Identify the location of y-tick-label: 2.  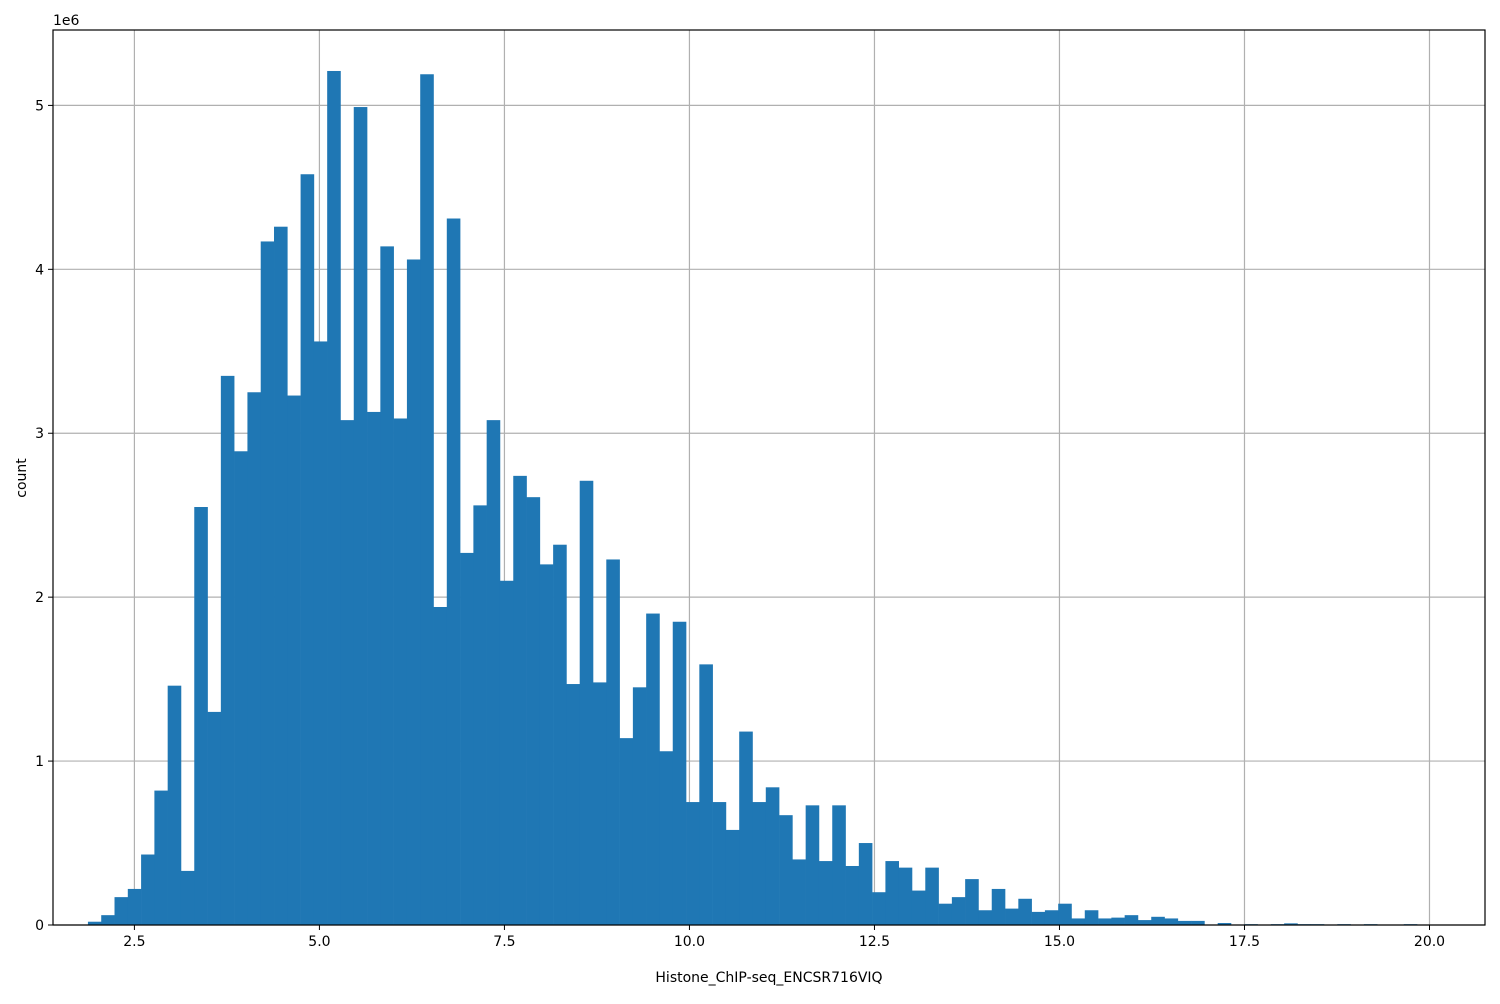
(39, 598).